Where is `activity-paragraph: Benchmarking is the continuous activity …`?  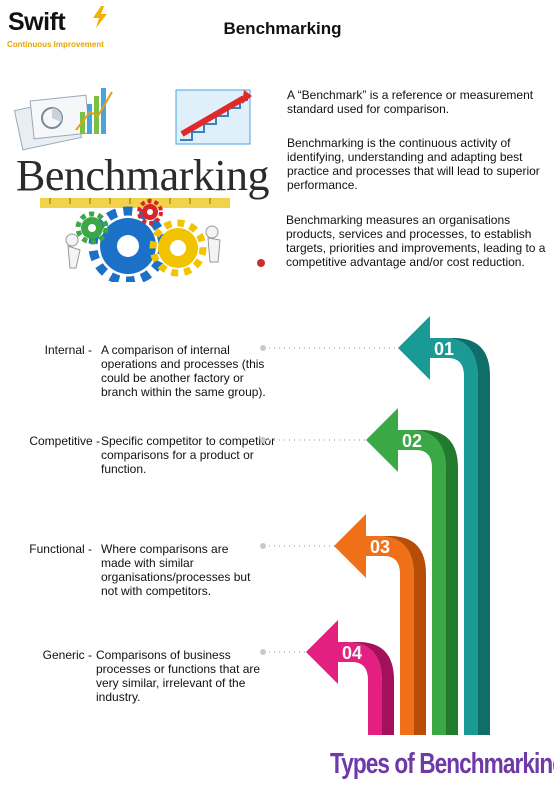 activity-paragraph: Benchmarking is the continuous activity … is located at coordinates (413, 164).